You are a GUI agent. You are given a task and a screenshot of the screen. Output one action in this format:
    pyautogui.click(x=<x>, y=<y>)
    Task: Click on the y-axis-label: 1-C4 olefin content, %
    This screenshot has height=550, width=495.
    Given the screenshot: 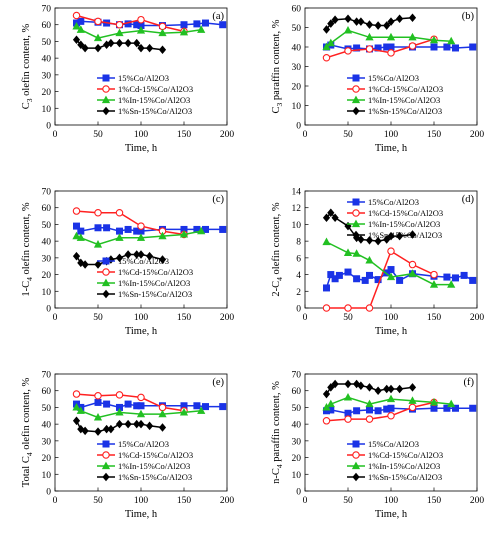 What is the action you would take?
    pyautogui.click(x=27, y=249)
    